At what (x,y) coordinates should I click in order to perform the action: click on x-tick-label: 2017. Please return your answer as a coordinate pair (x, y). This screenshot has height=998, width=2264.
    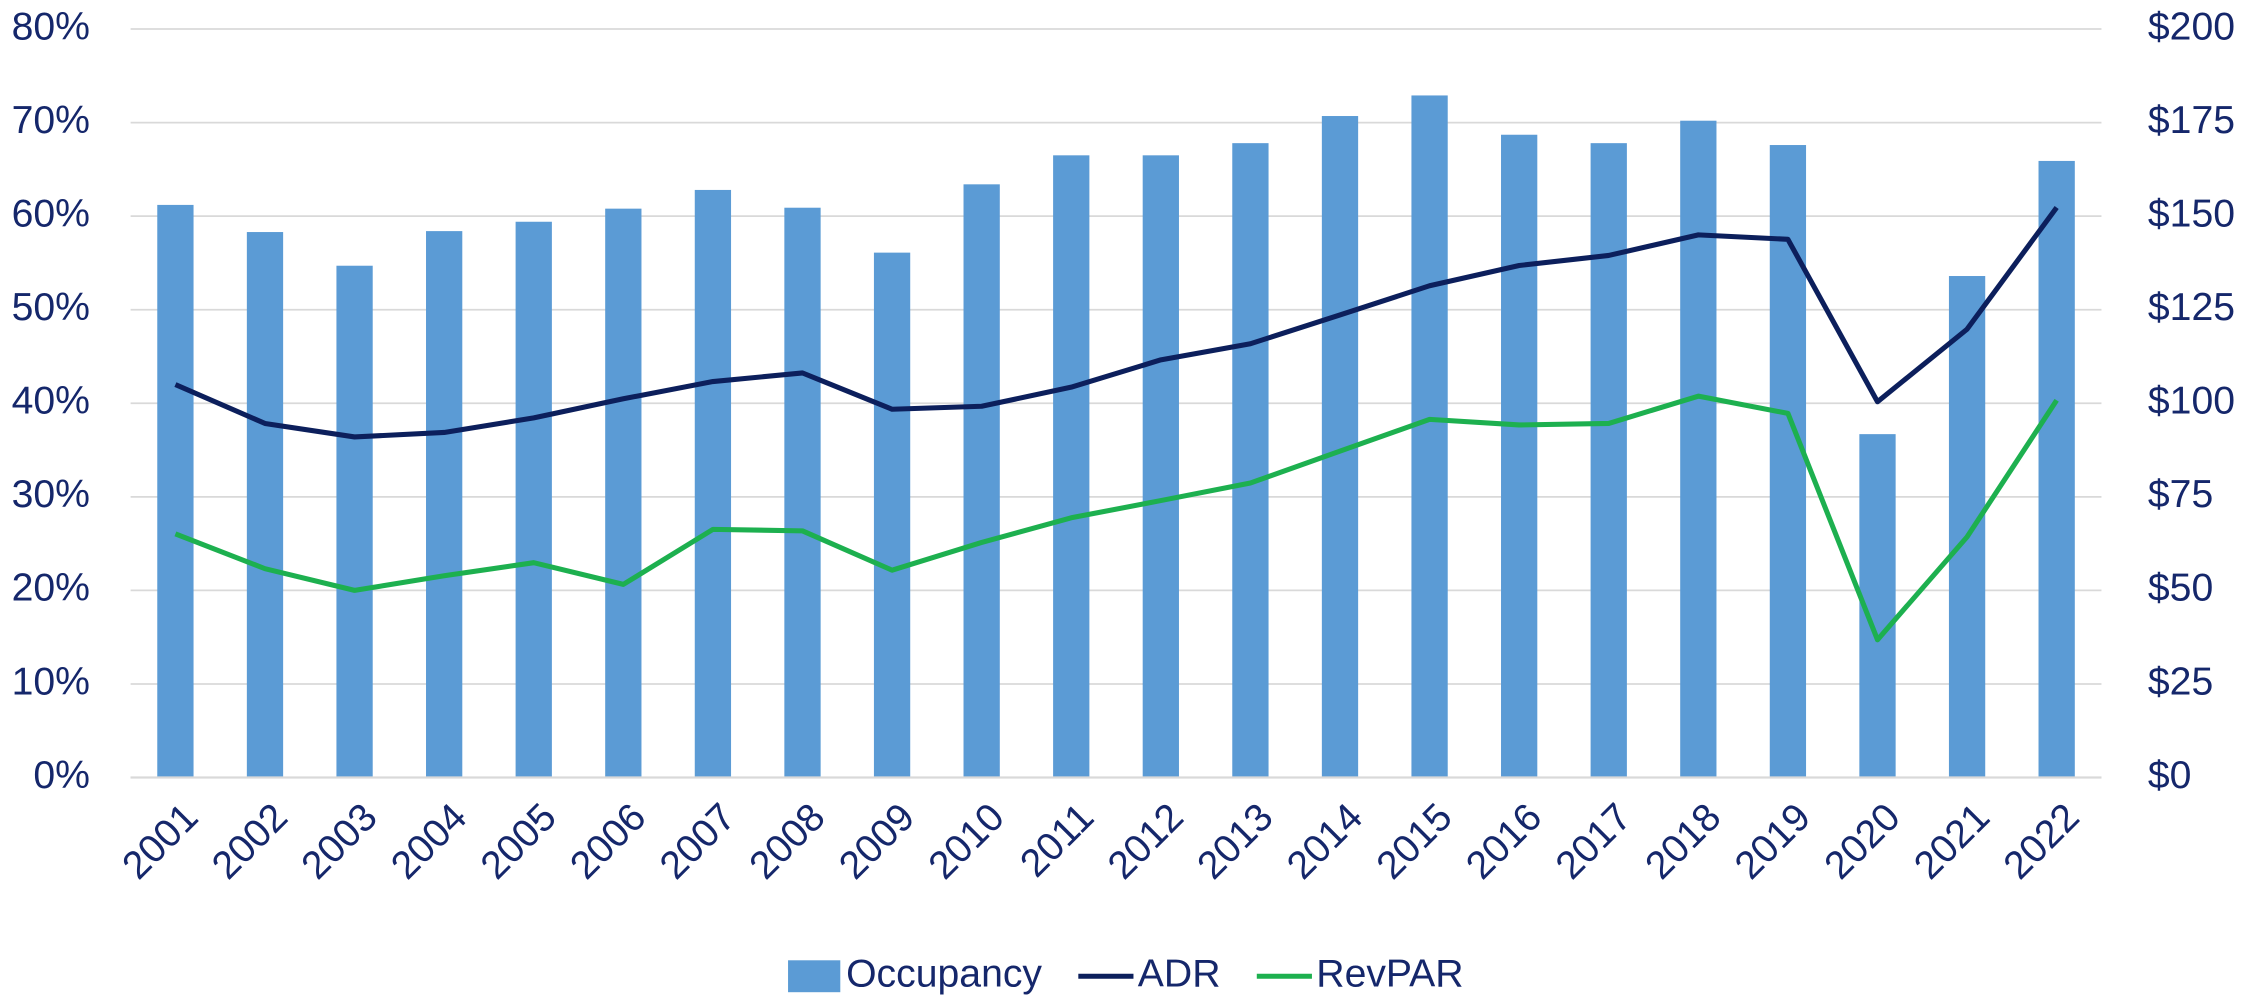
    Looking at the image, I should click on (1594, 842).